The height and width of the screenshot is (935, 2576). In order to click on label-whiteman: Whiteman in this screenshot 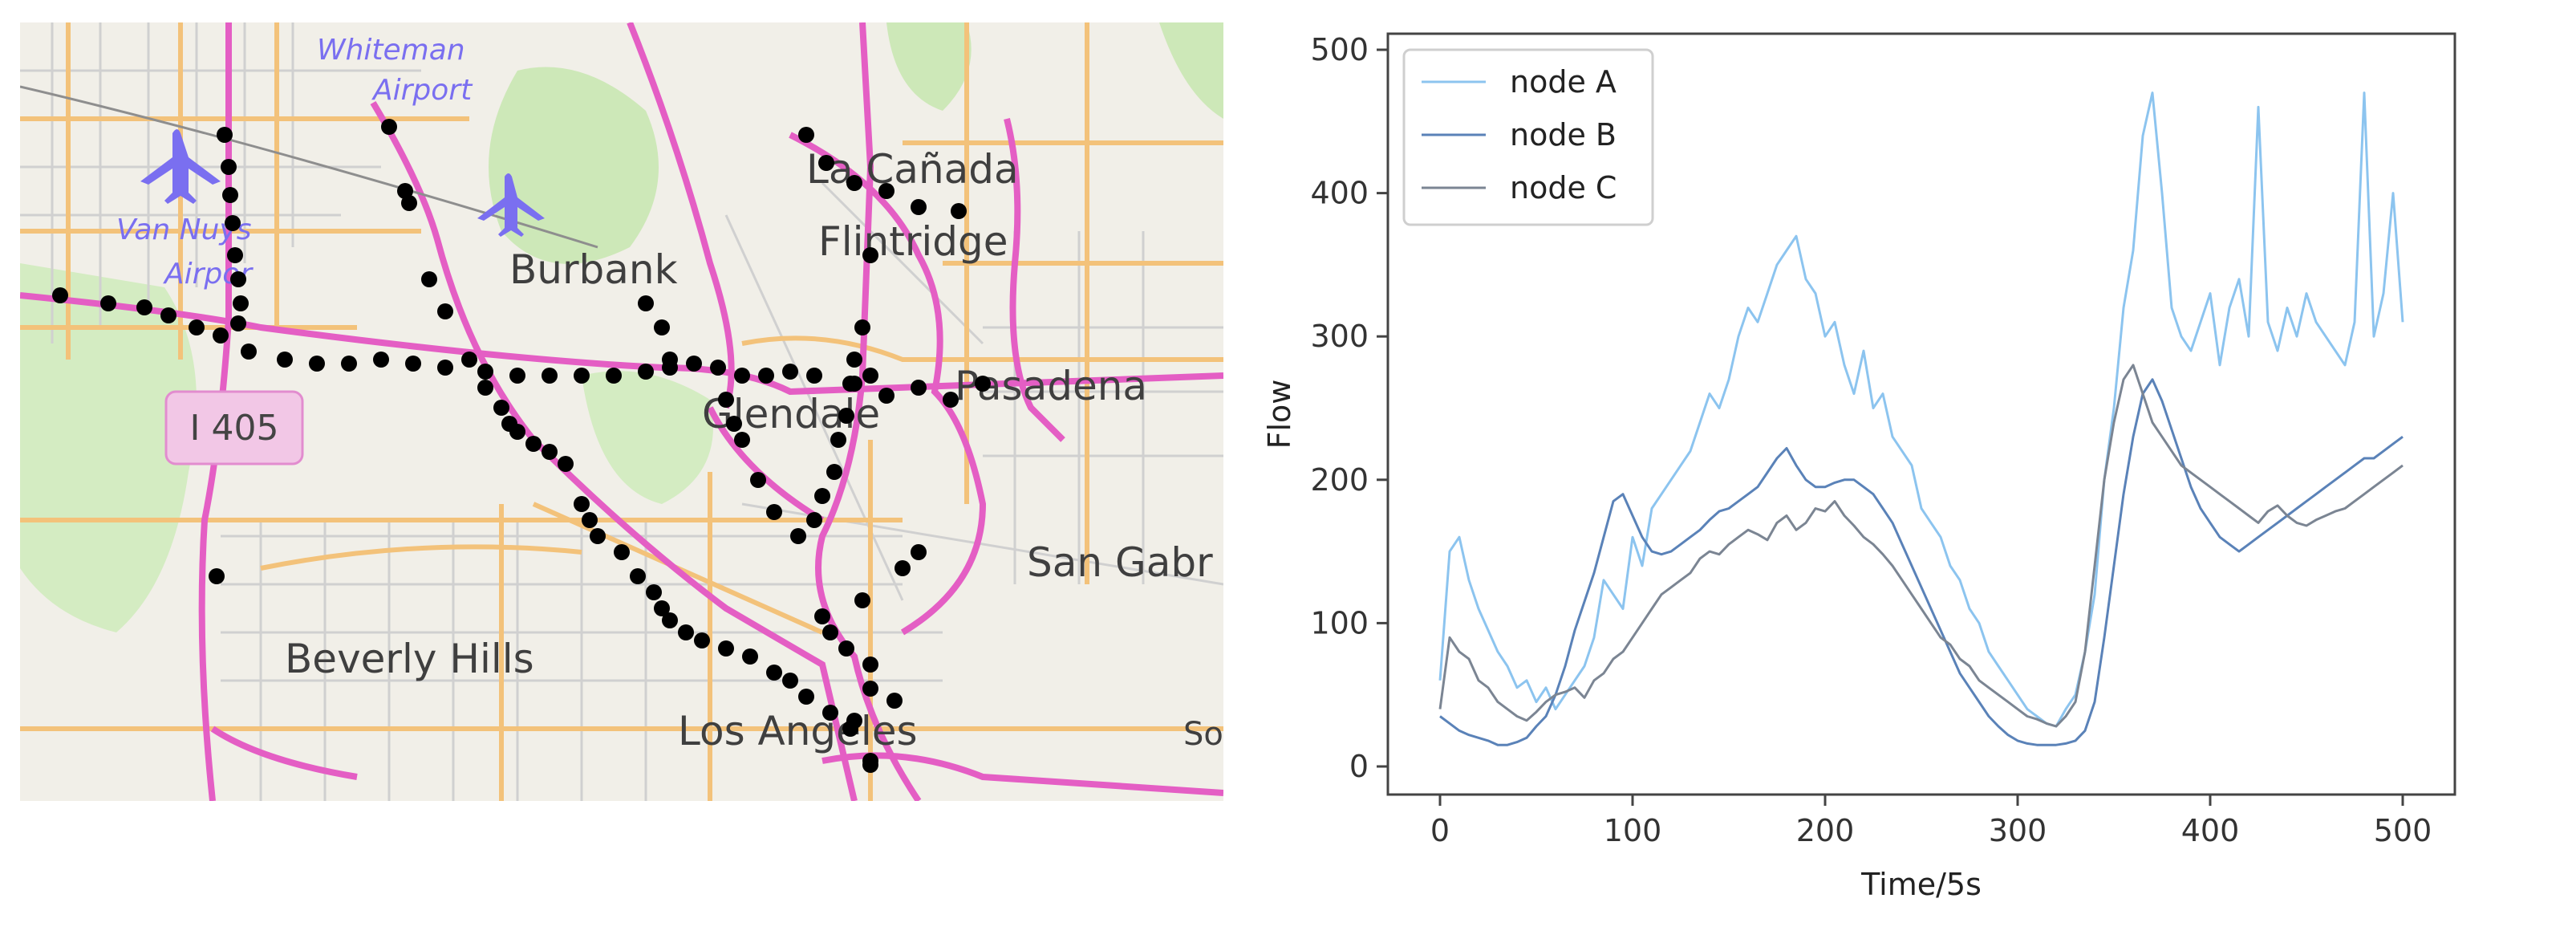, I will do `click(391, 51)`.